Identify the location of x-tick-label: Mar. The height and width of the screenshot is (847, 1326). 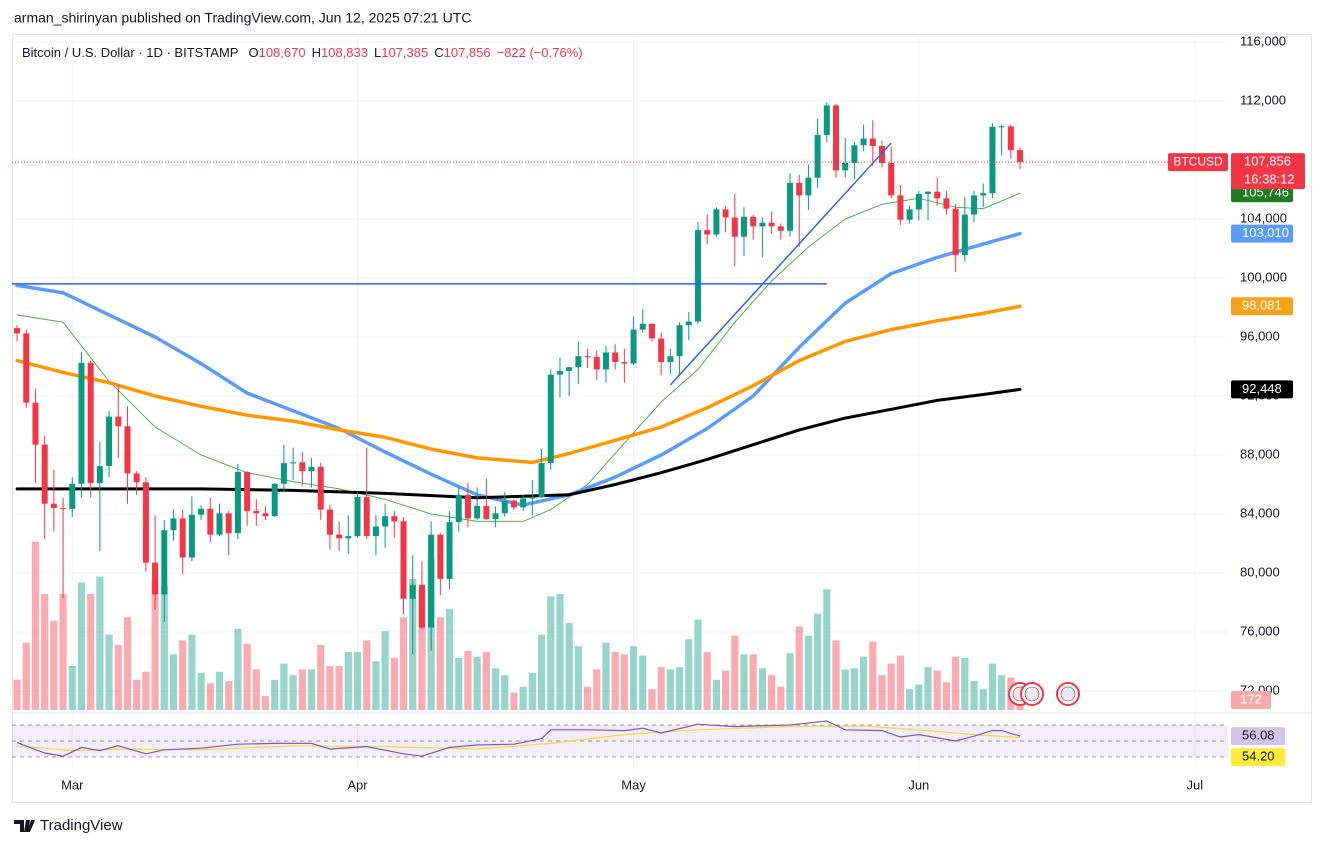
(72, 784).